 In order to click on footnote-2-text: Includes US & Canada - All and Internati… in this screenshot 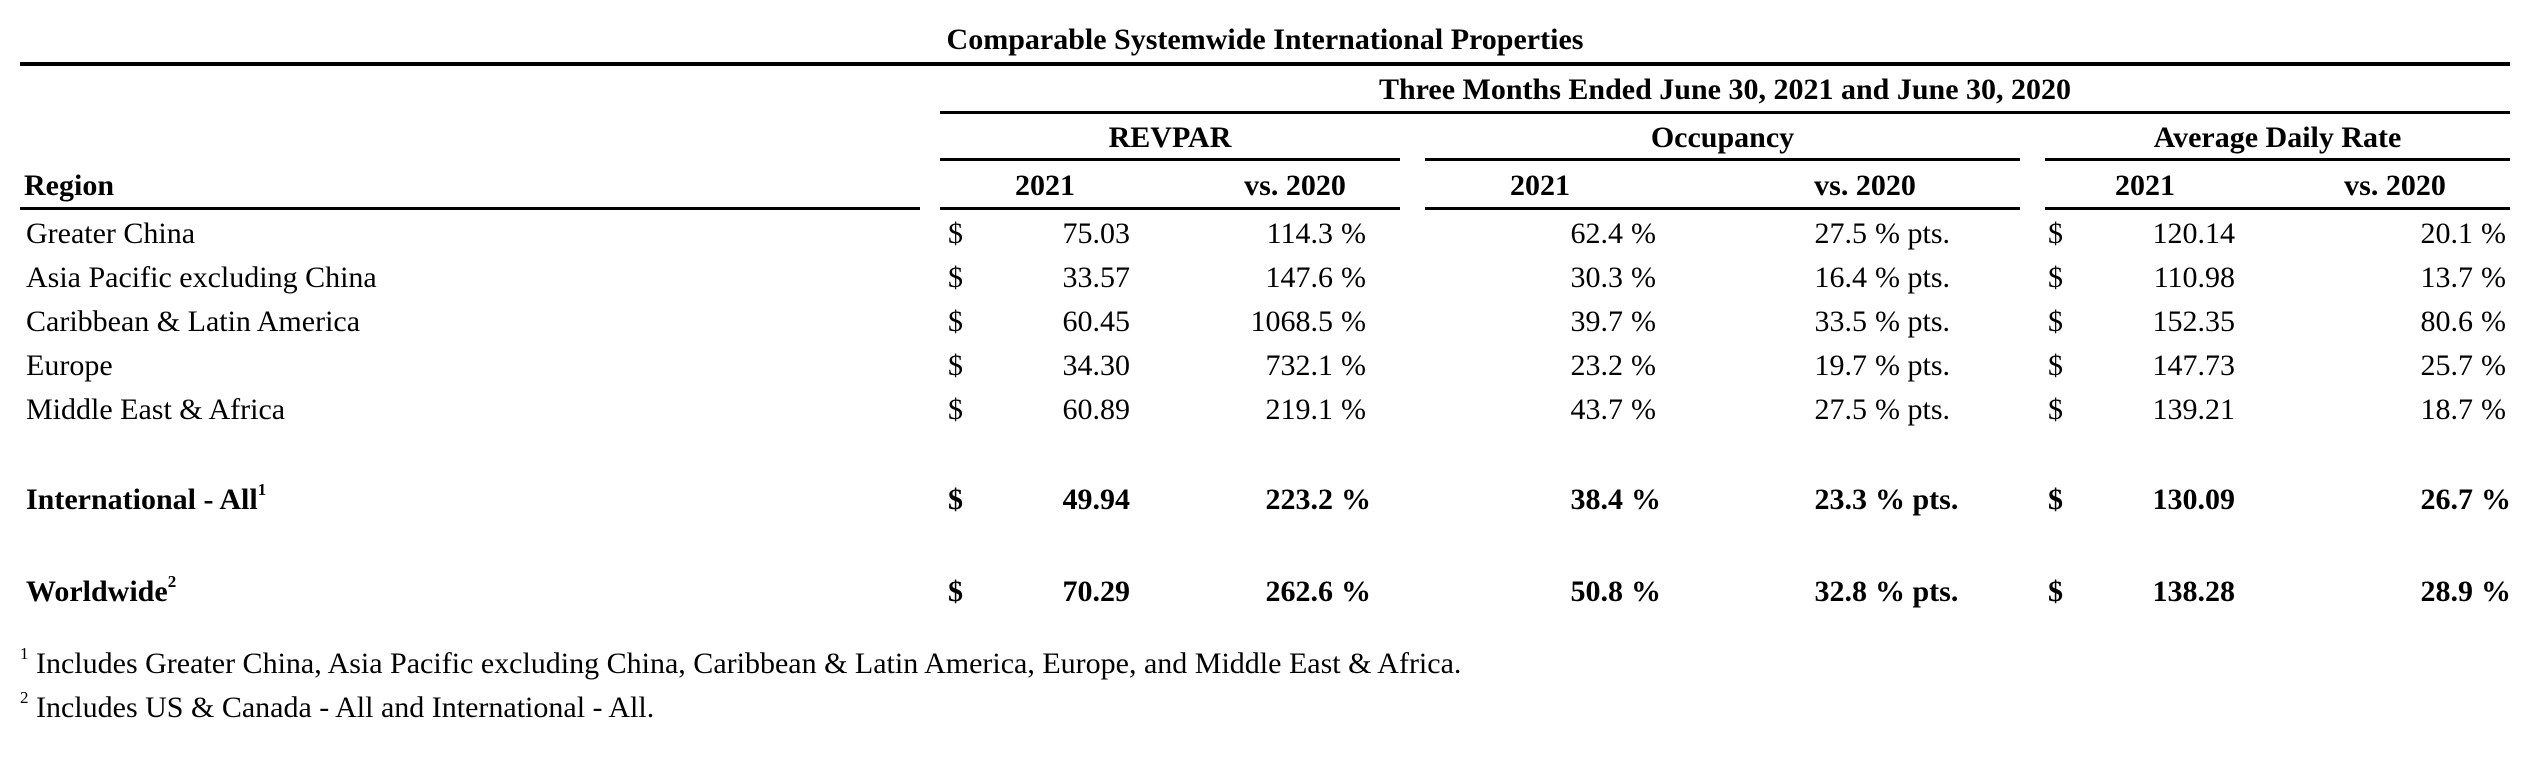, I will do `click(345, 707)`.